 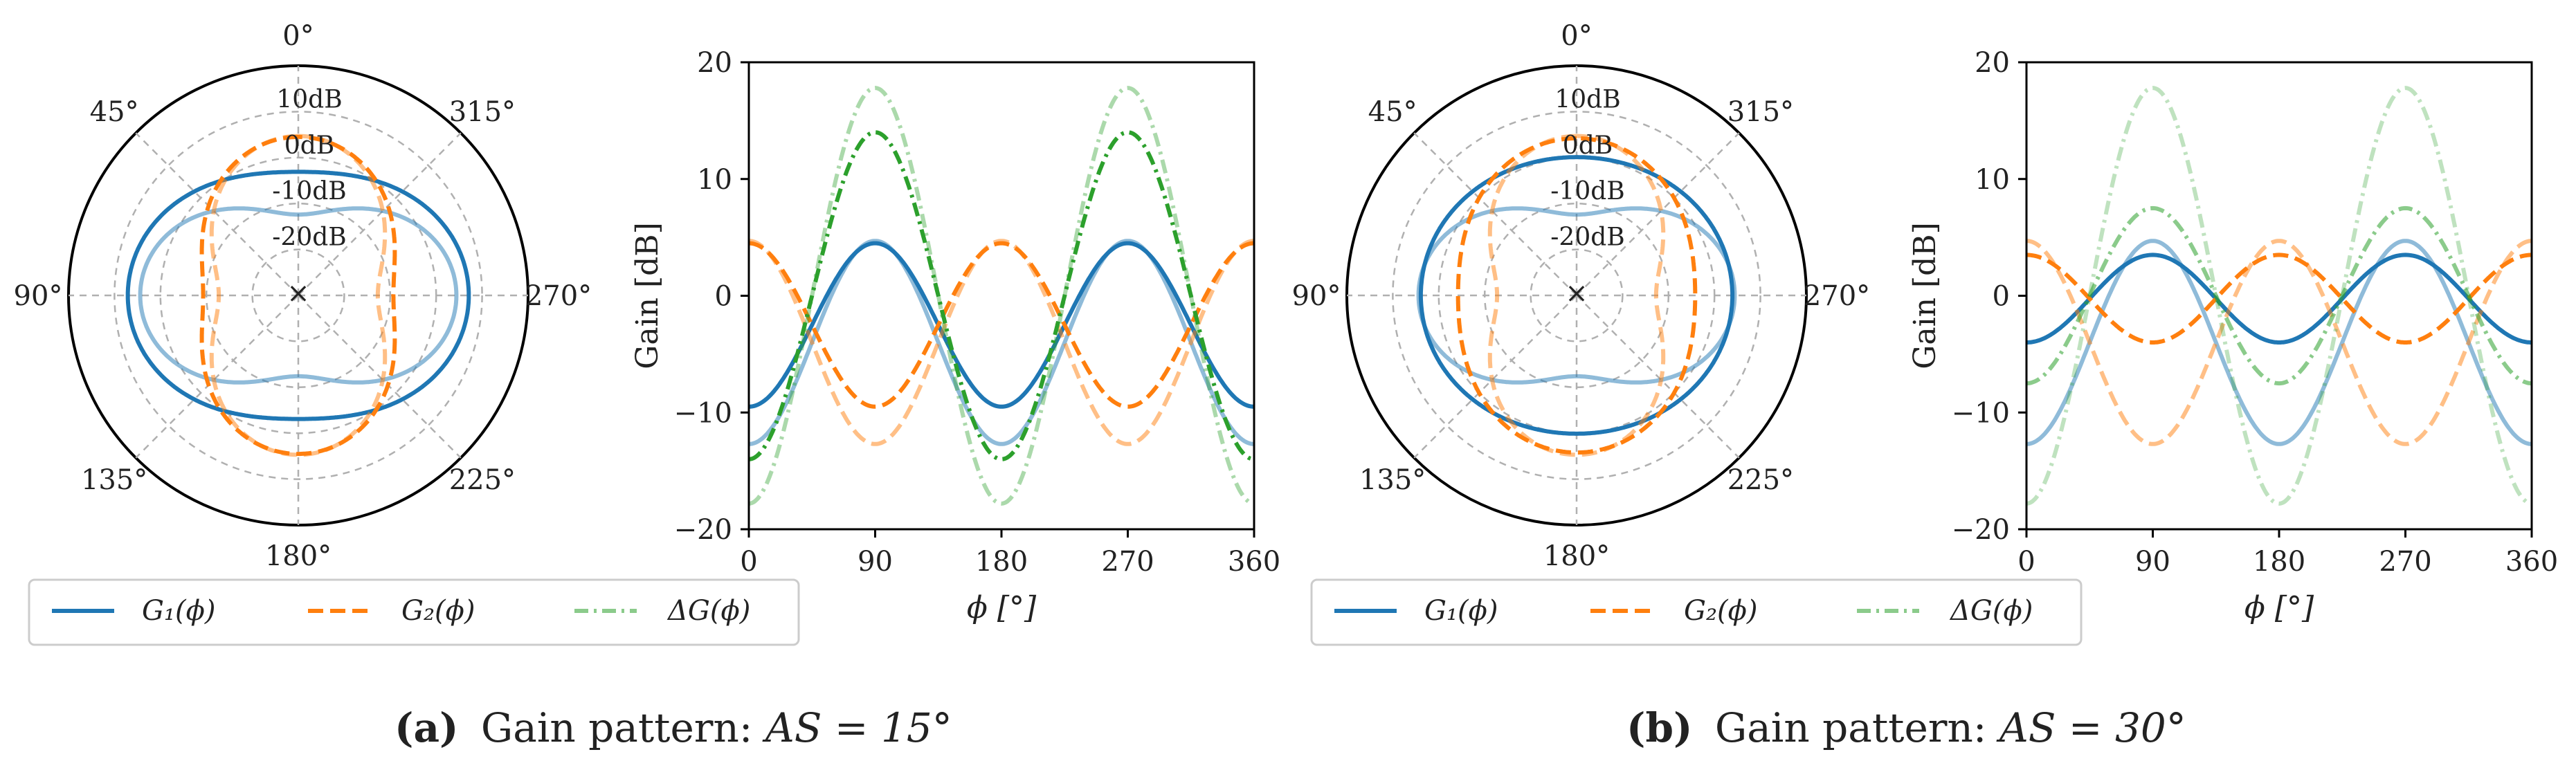 I want to click on caption-a-label: (a), so click(x=426, y=727).